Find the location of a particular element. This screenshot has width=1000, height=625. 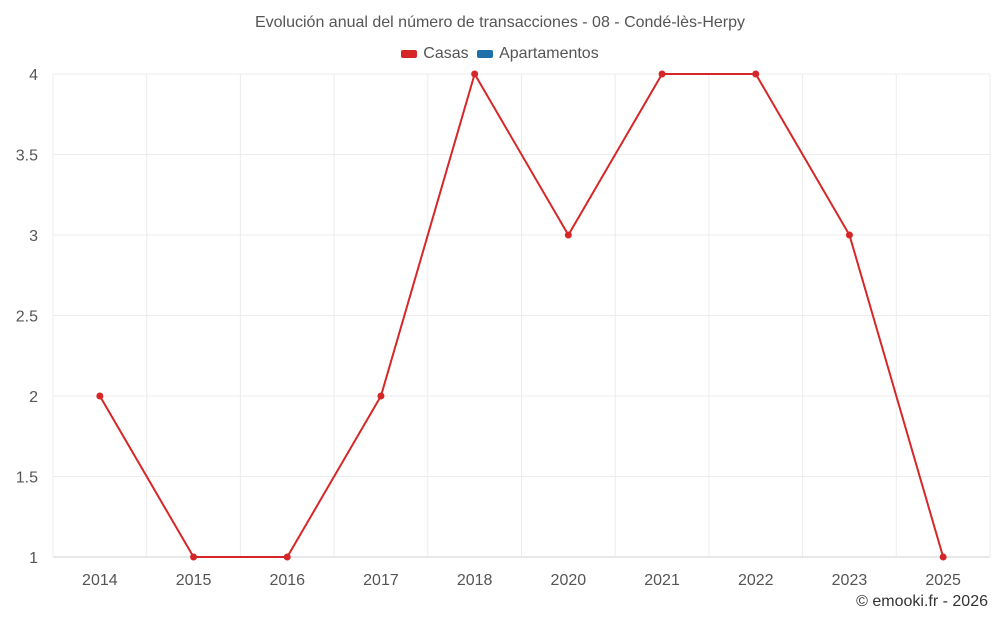

data-point-casas-2021 is located at coordinates (662, 74).